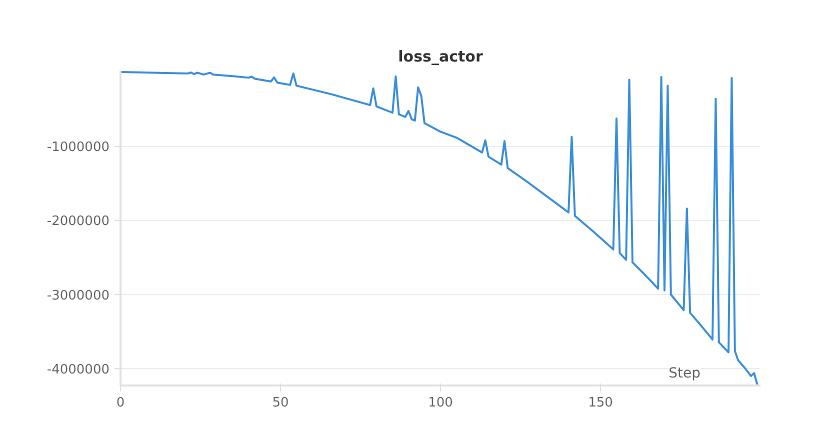 Image resolution: width=820 pixels, height=437 pixels. I want to click on x-axis-title: Step, so click(684, 374).